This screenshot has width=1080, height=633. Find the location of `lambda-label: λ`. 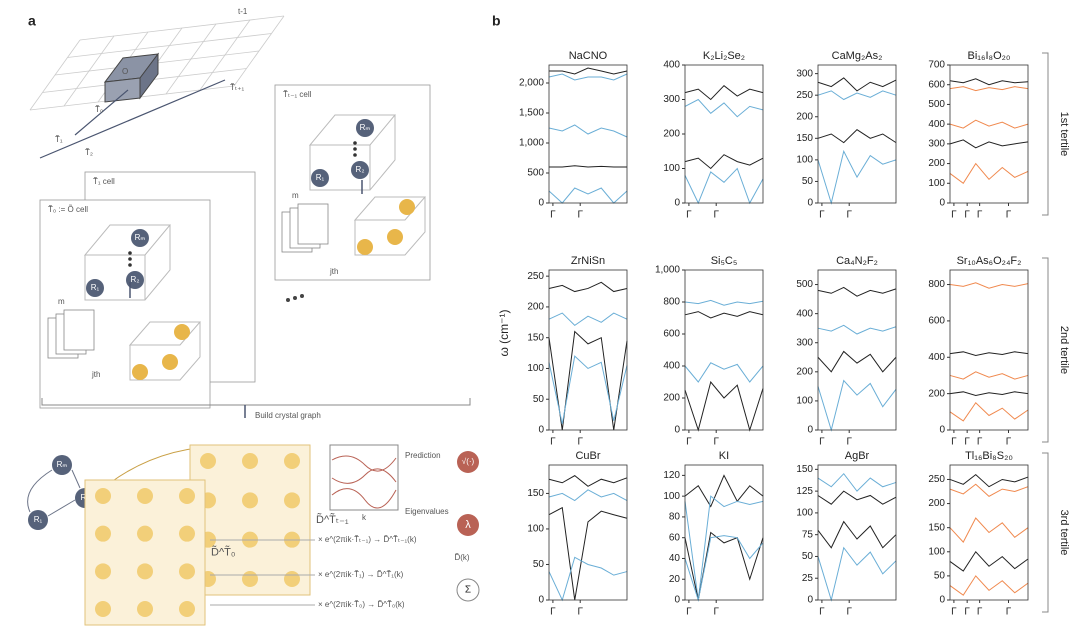

lambda-label: λ is located at coordinates (468, 525).